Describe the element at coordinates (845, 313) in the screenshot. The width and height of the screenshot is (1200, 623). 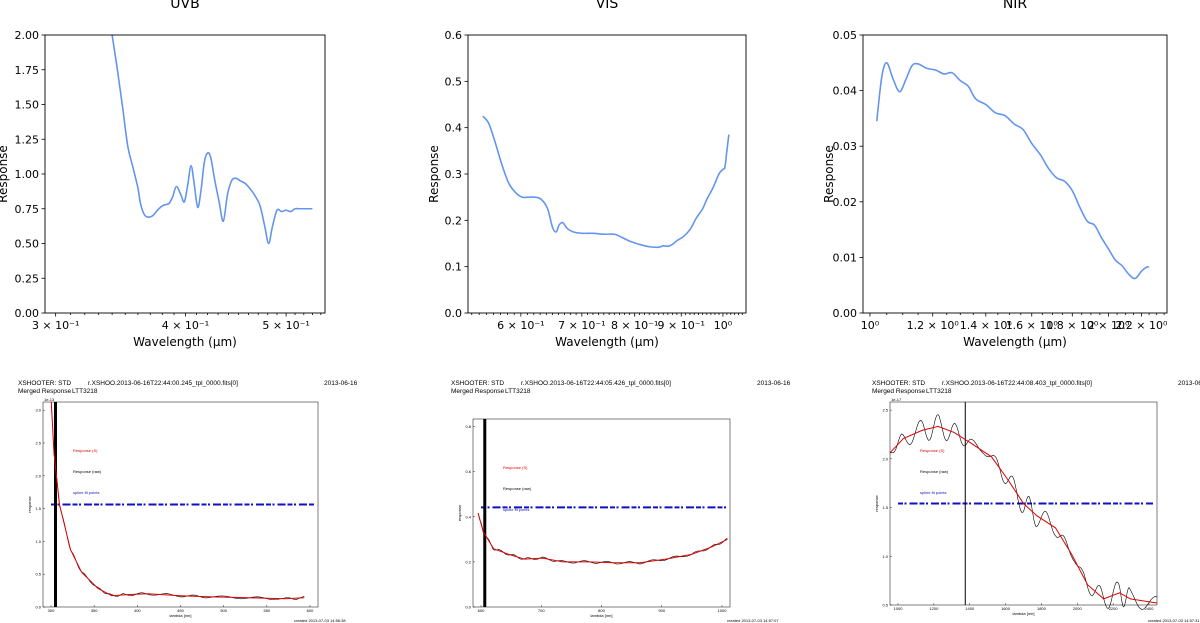
I see `y-tick-label: 0.00` at that location.